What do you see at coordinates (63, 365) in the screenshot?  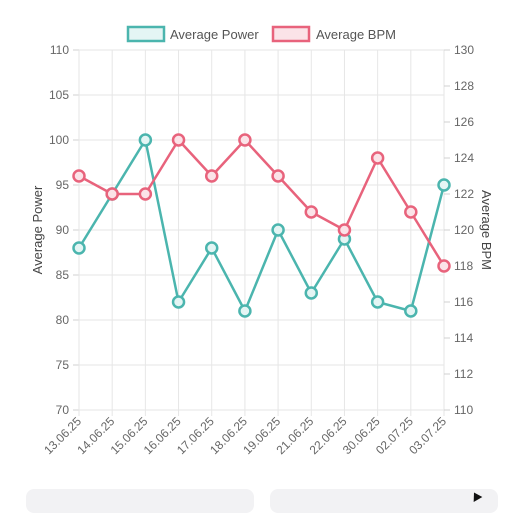 I see `left-tick-label: 75` at bounding box center [63, 365].